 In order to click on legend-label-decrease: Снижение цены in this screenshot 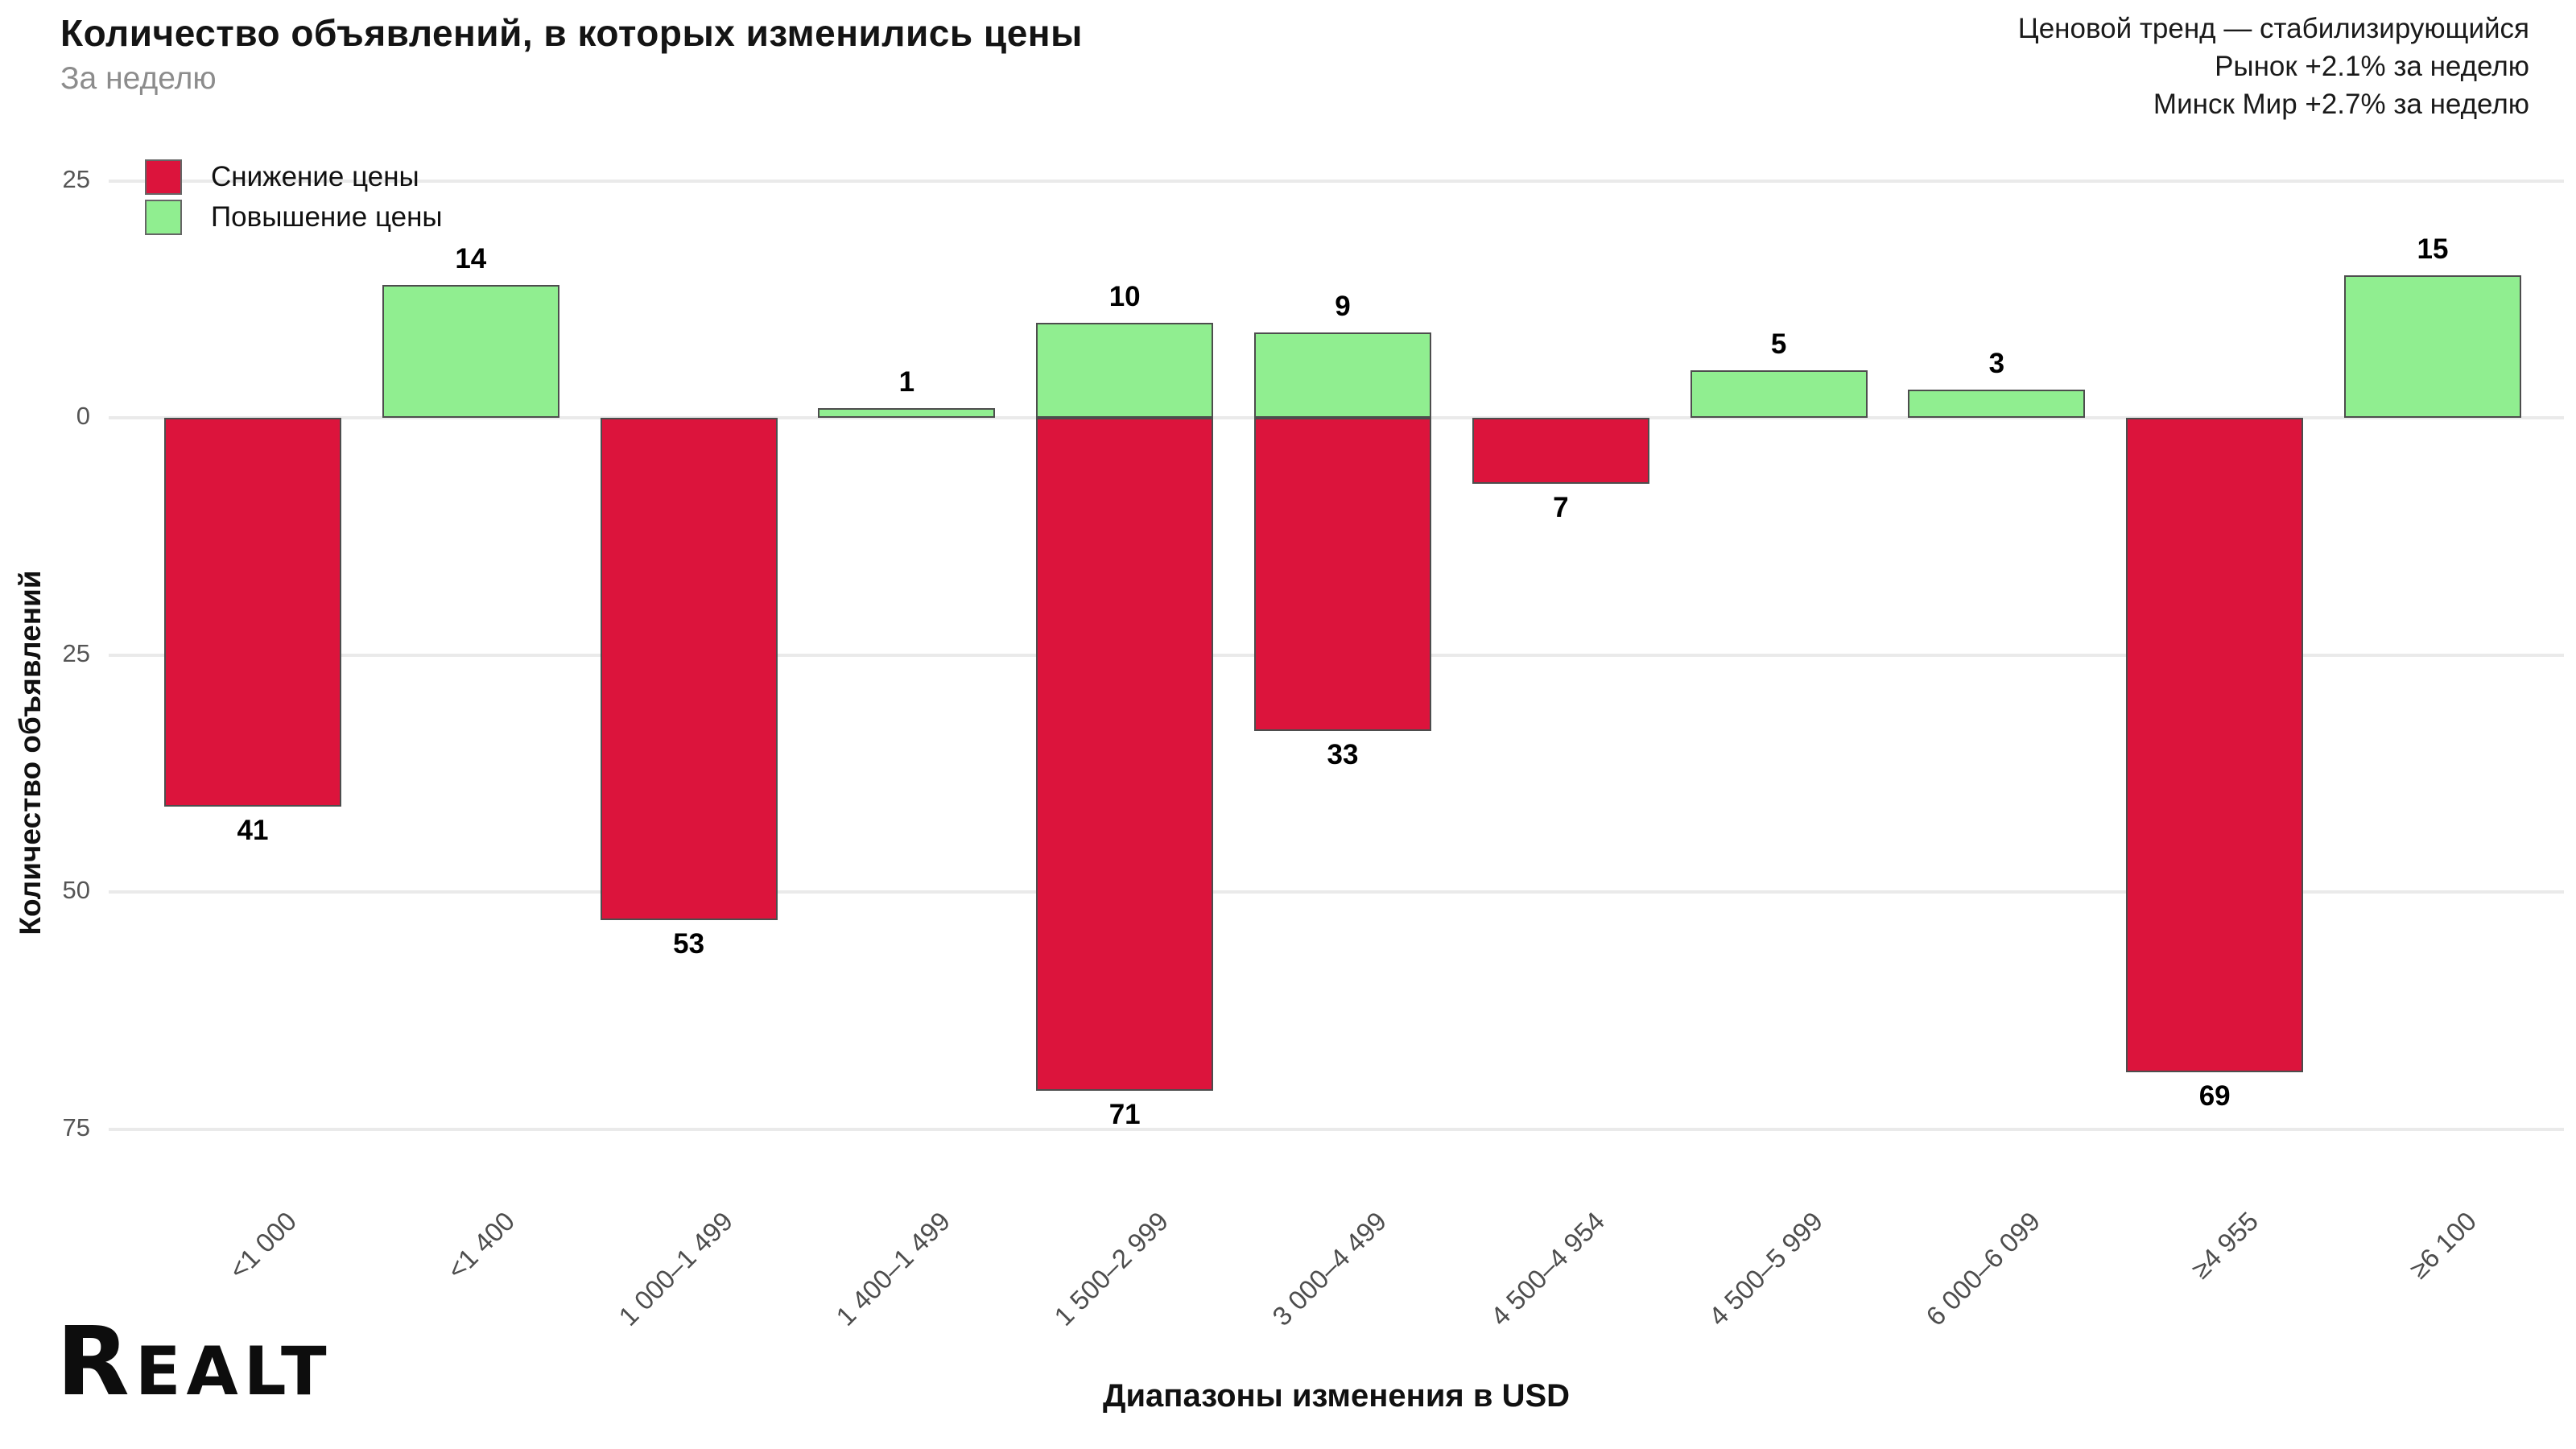, I will do `click(315, 176)`.